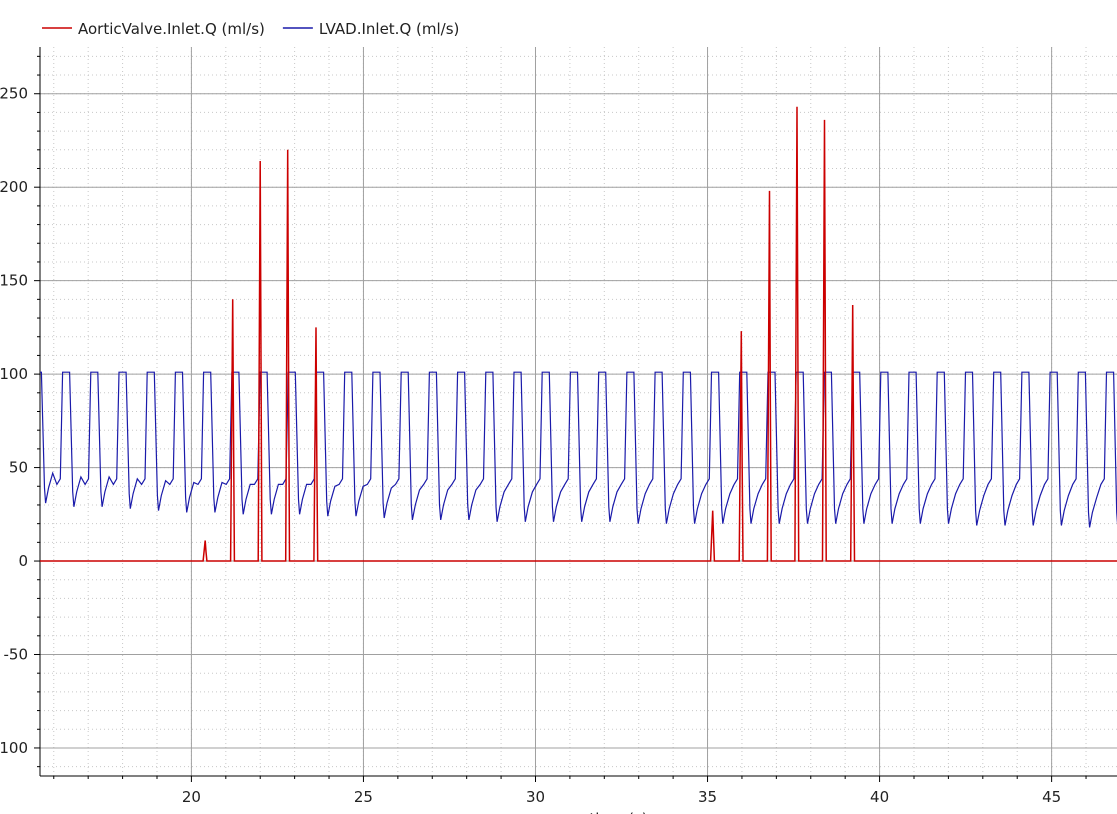  What do you see at coordinates (14, 281) in the screenshot?
I see `y-tick-label: 150` at bounding box center [14, 281].